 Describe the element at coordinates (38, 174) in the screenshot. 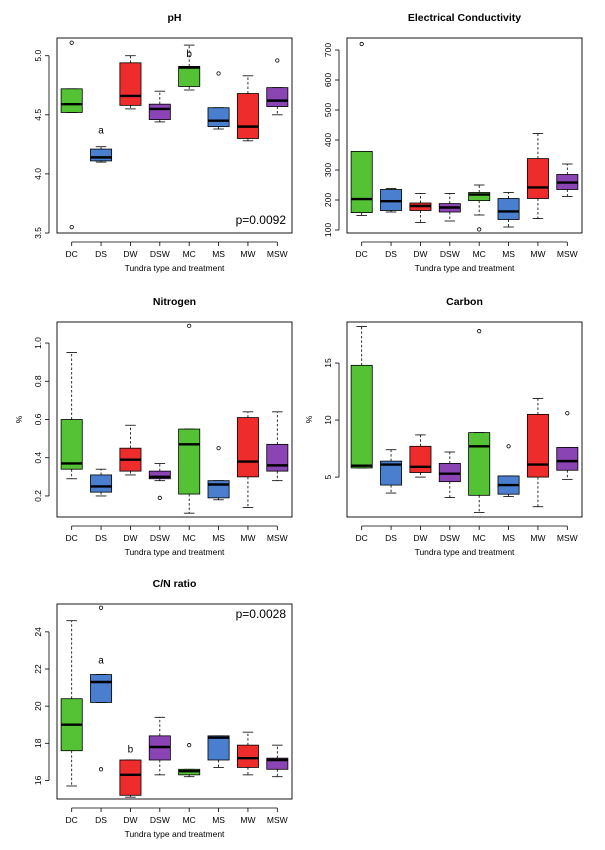

I see `y-tick-label: 4.0` at that location.